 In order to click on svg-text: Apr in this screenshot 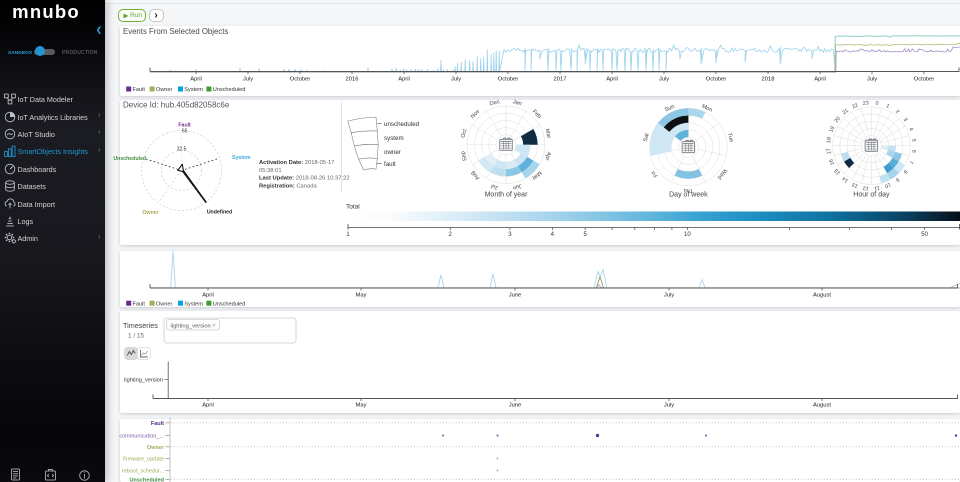, I will do `click(547, 156)`.